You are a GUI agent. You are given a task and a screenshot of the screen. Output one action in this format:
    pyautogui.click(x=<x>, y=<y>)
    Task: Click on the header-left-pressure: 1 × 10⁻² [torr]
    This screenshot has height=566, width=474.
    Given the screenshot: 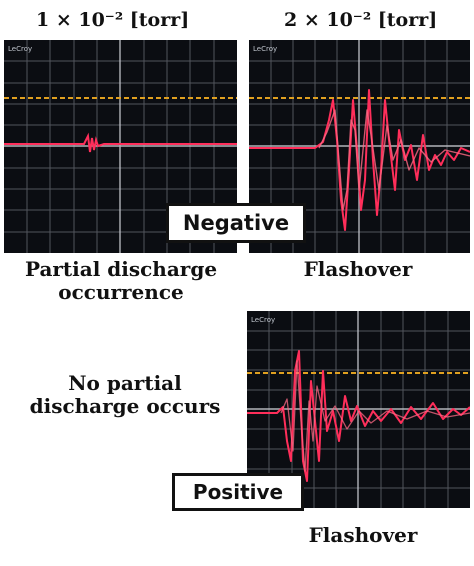 What is the action you would take?
    pyautogui.click(x=113, y=20)
    